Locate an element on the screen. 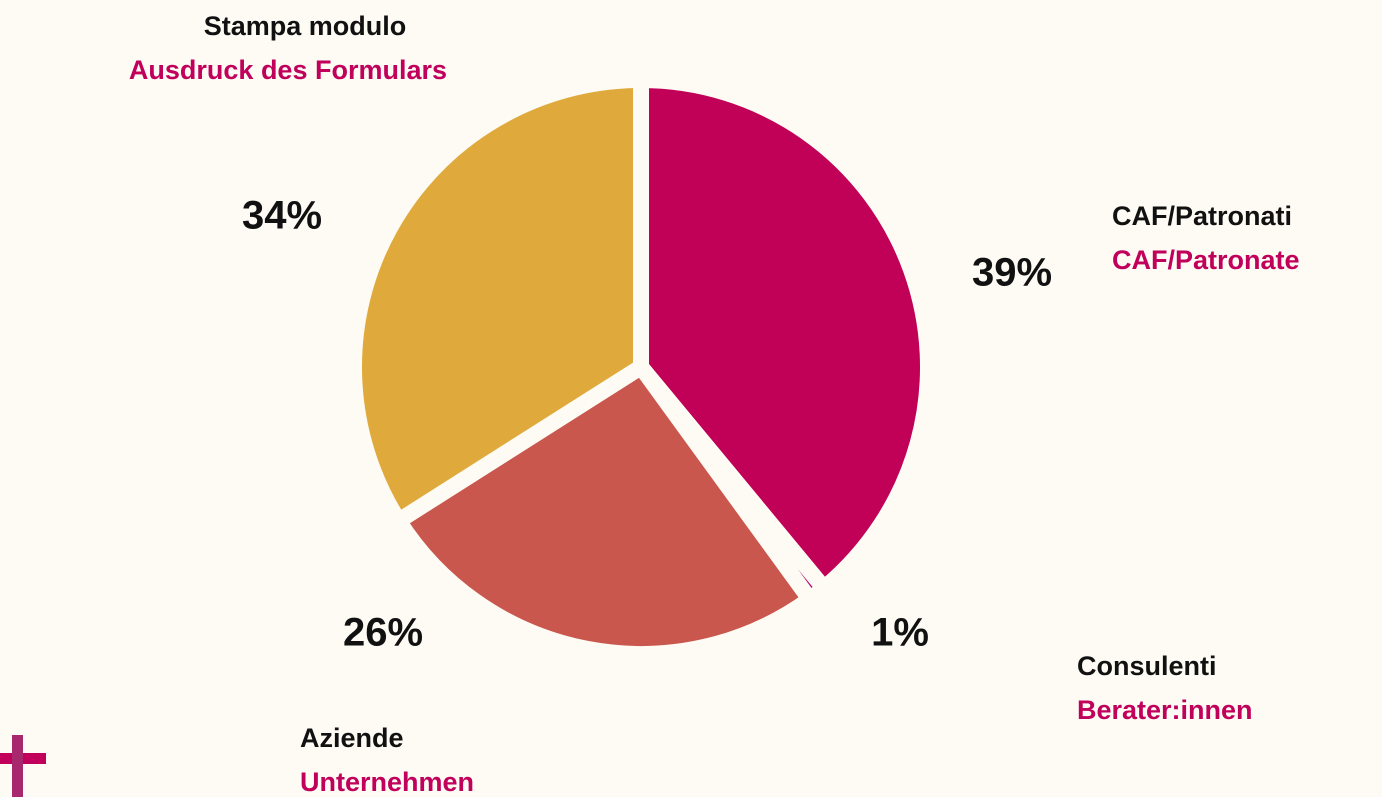  value-label: 1% is located at coordinates (900, 633).